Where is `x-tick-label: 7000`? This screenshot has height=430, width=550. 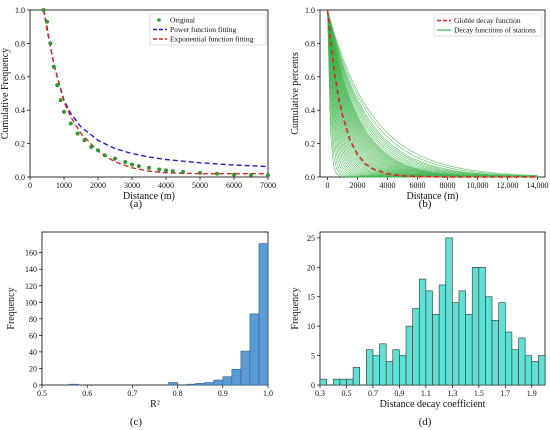
x-tick-label: 7000 is located at coordinates (268, 185).